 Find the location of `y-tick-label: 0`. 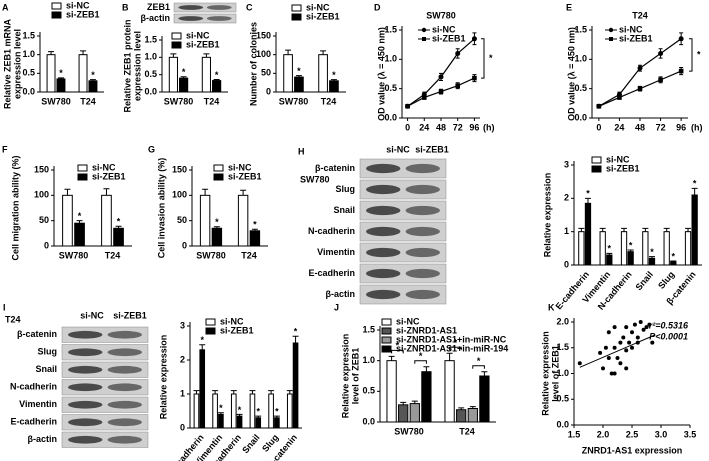

y-tick-label: 0 is located at coordinates (182, 427).